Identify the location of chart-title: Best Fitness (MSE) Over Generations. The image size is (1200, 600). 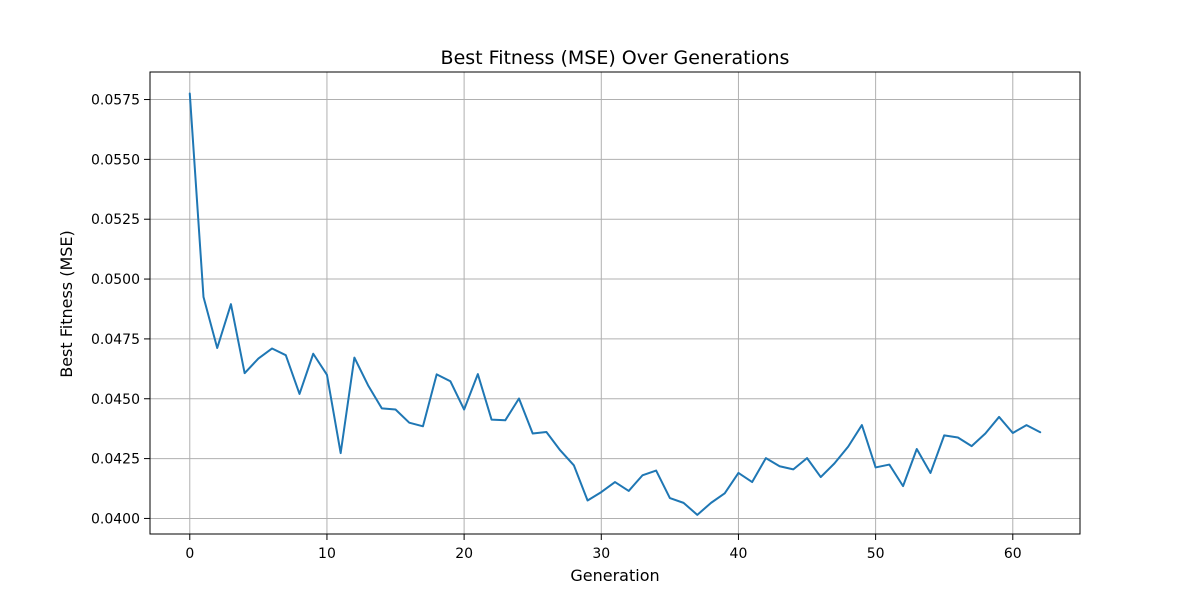
(615, 58).